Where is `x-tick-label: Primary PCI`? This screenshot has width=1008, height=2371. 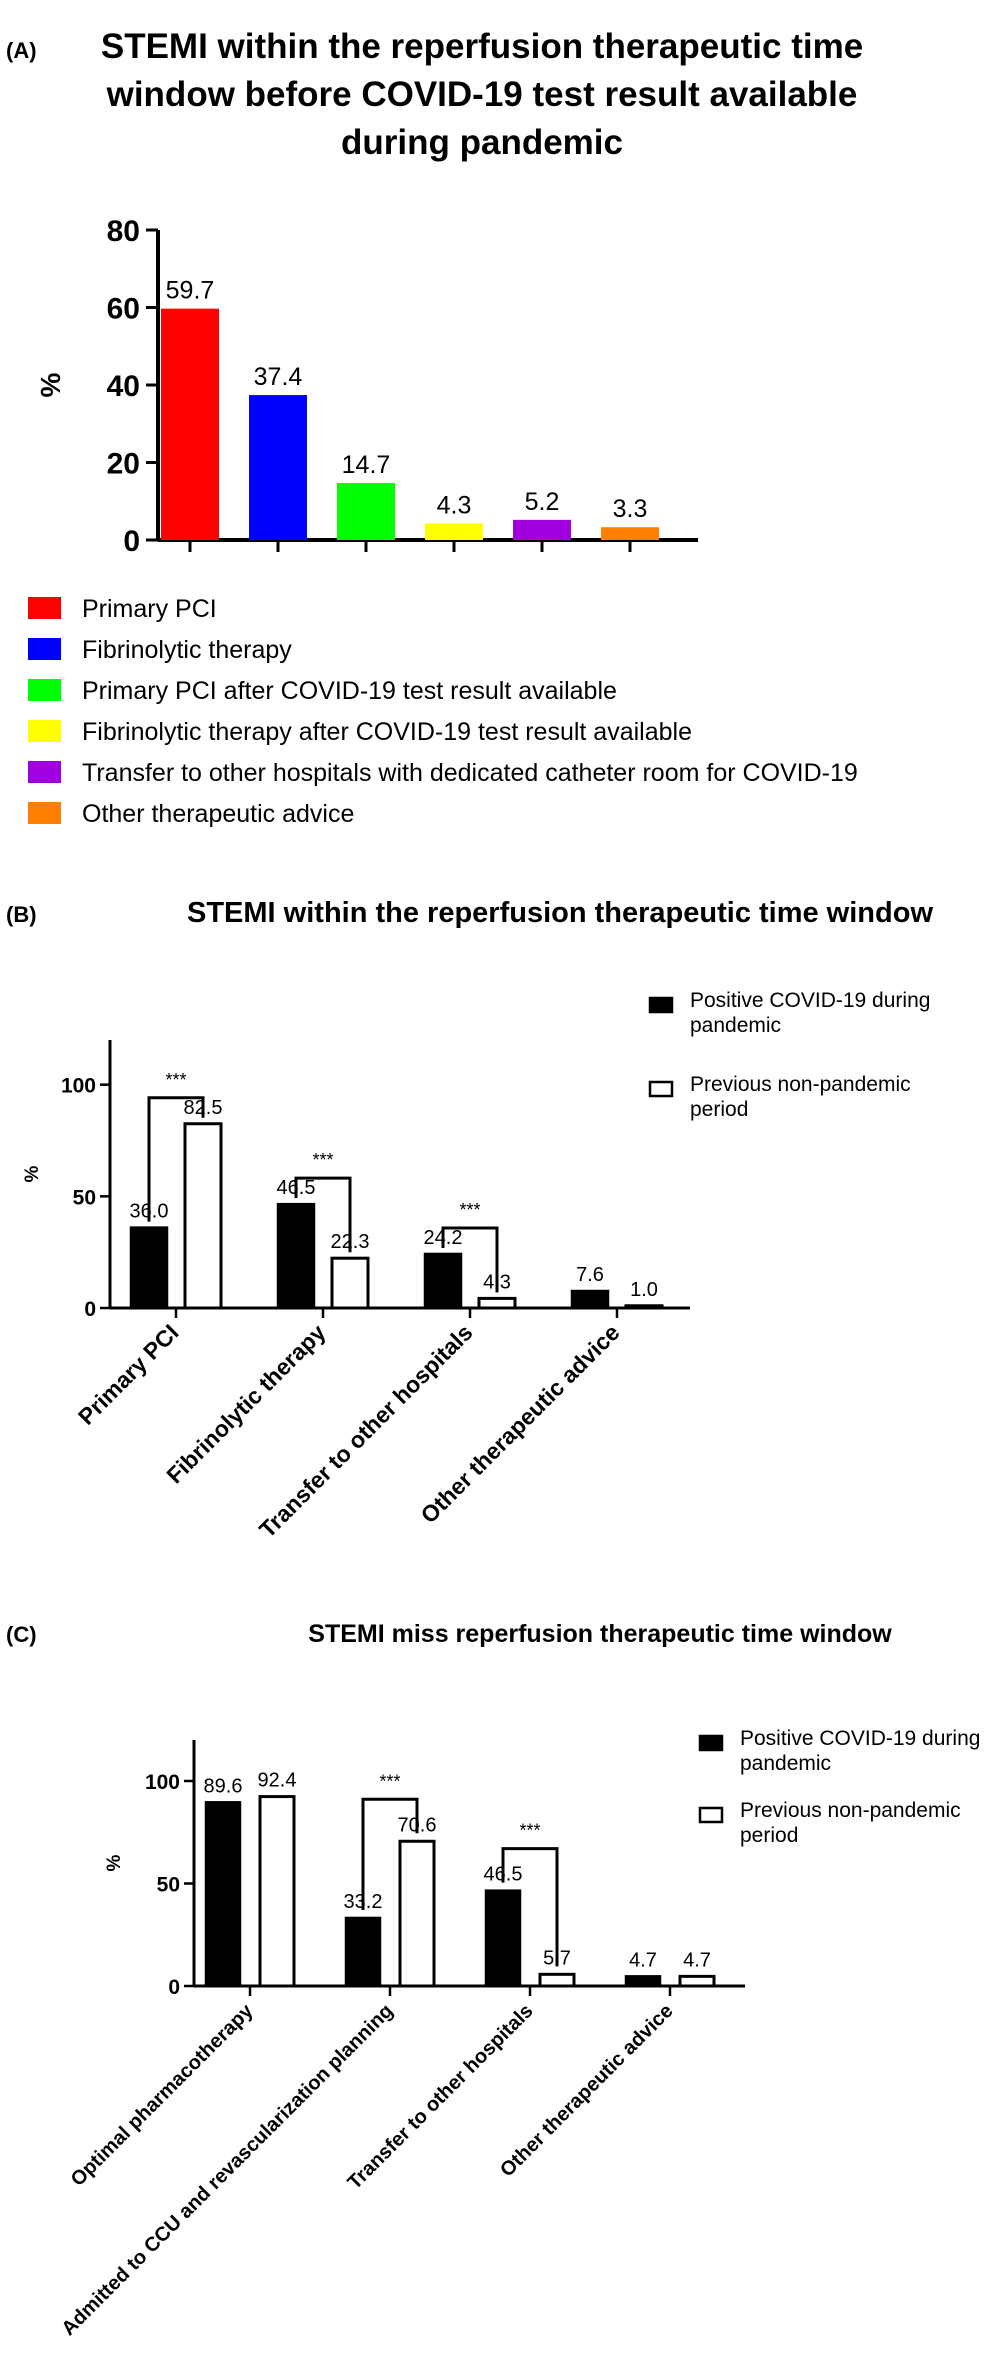 x-tick-label: Primary PCI is located at coordinates (128, 1374).